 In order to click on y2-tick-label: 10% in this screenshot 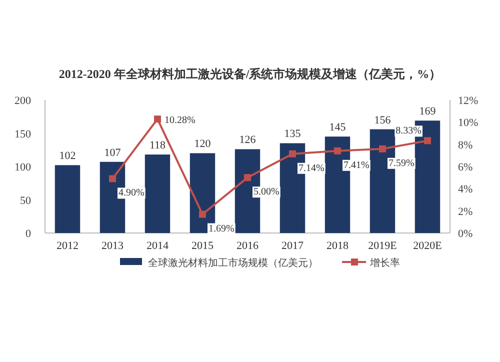, I will do `click(468, 123)`.